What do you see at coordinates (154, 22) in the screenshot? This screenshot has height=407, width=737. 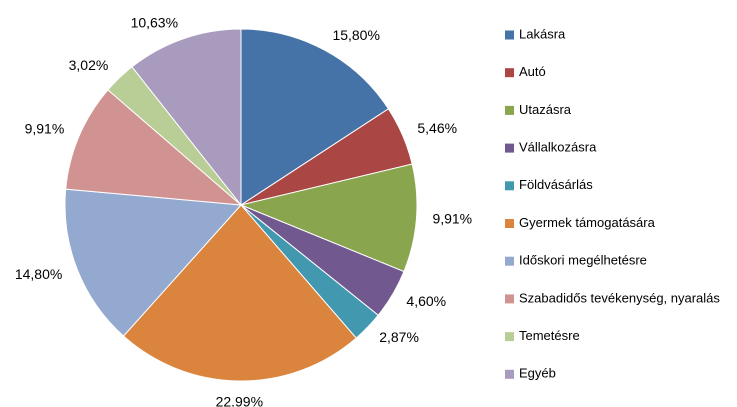 I see `data-label: 10,63%` at bounding box center [154, 22].